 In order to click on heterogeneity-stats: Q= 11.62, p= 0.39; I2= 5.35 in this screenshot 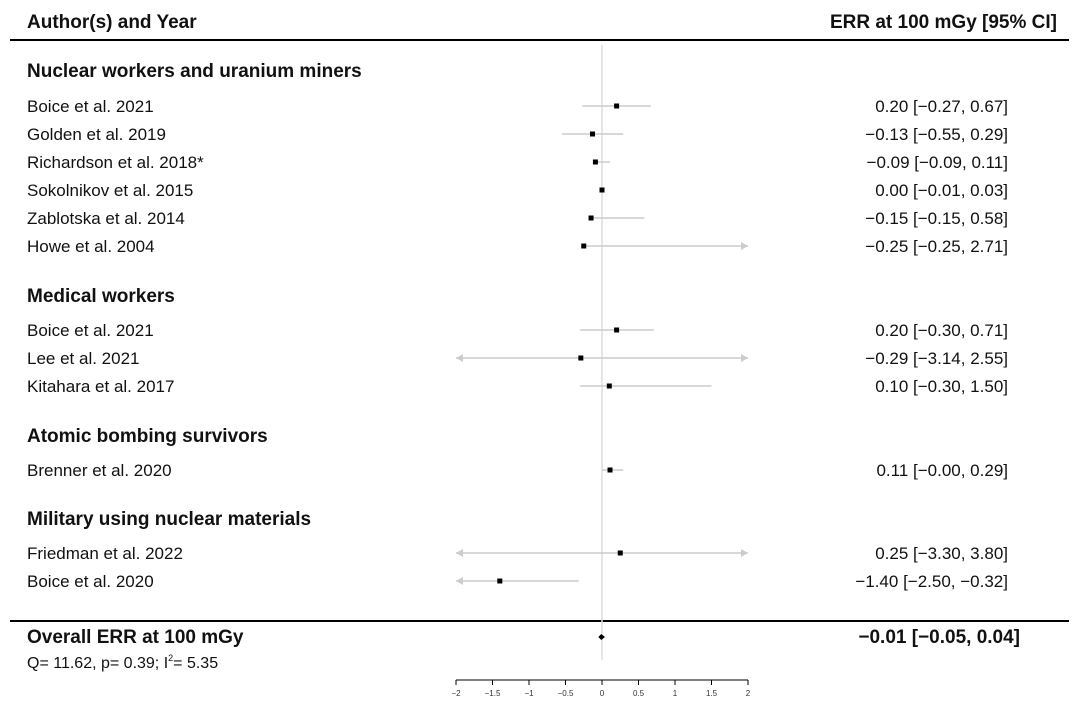, I will do `click(122, 662)`.